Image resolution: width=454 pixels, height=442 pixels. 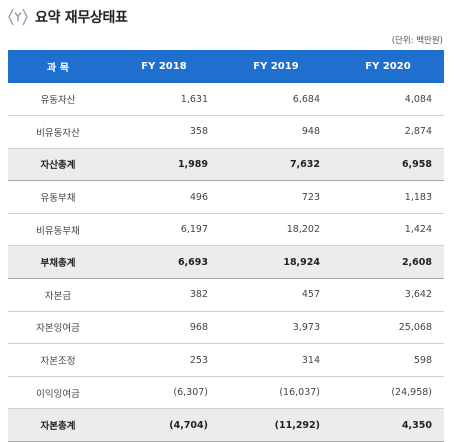 I want to click on value-cell: 6,693, so click(x=192, y=262).